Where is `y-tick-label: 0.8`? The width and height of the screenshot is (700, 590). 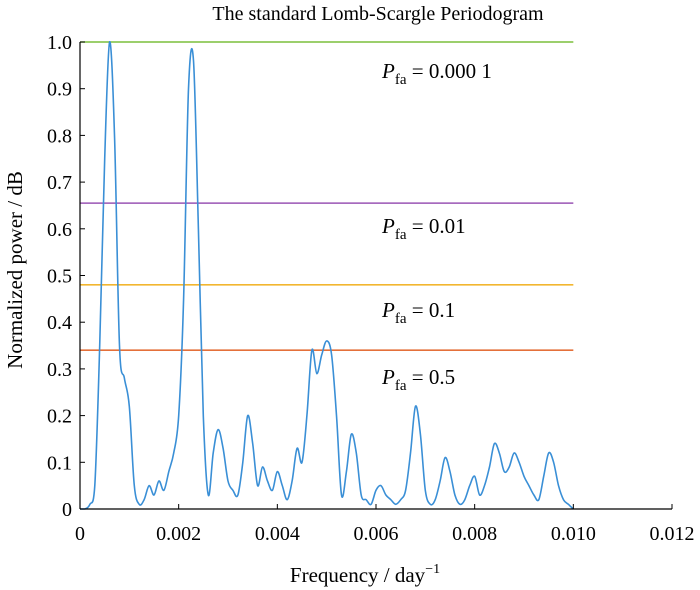
y-tick-label: 0.8 is located at coordinates (59, 136).